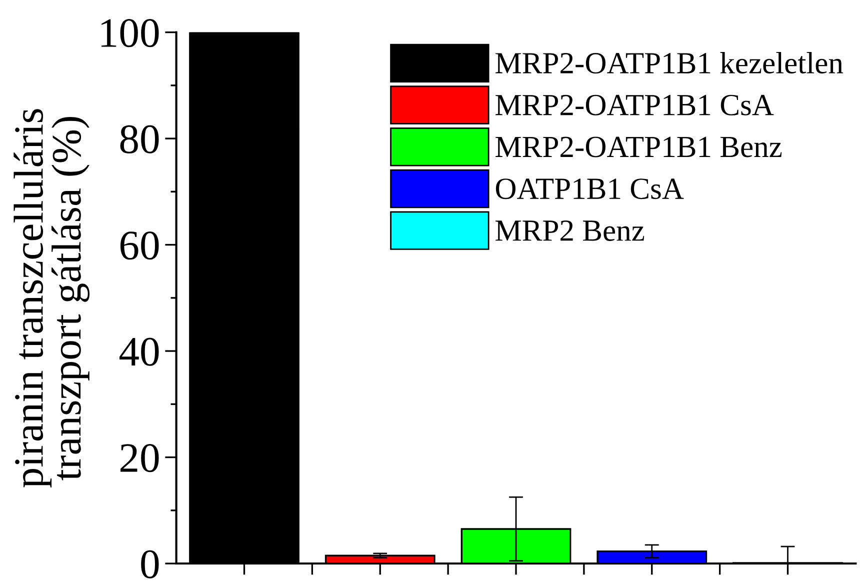 This screenshot has height=587, width=860. Describe the element at coordinates (150, 564) in the screenshot. I see `y-tick-label: 0` at that location.